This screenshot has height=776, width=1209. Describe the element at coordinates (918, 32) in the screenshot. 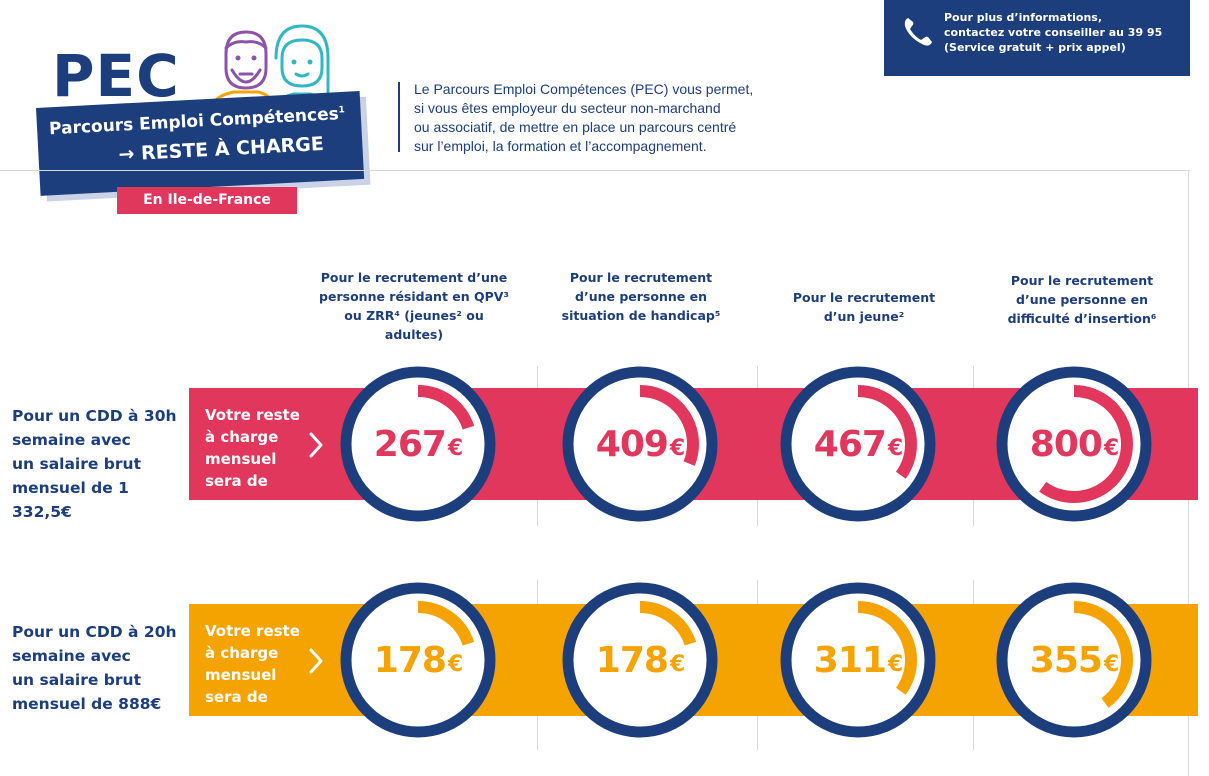

I see `phone-icon` at that location.